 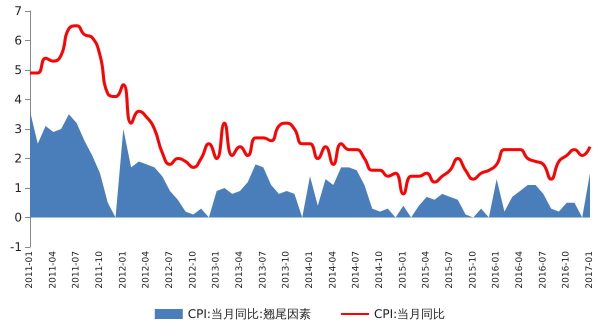 I want to click on y-tick-label: 5, so click(x=18, y=70).